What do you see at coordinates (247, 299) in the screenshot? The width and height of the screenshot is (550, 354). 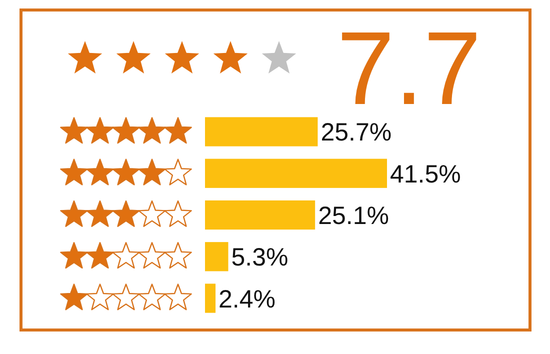 I see `data-label: 2.4%` at bounding box center [247, 299].